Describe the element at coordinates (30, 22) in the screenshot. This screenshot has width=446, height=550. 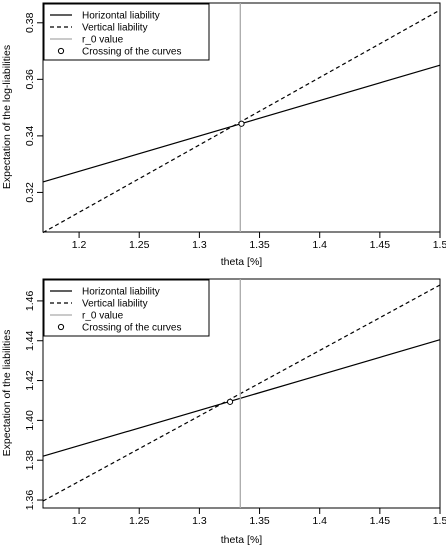
I see `y-tick-label: 0.38` at that location.